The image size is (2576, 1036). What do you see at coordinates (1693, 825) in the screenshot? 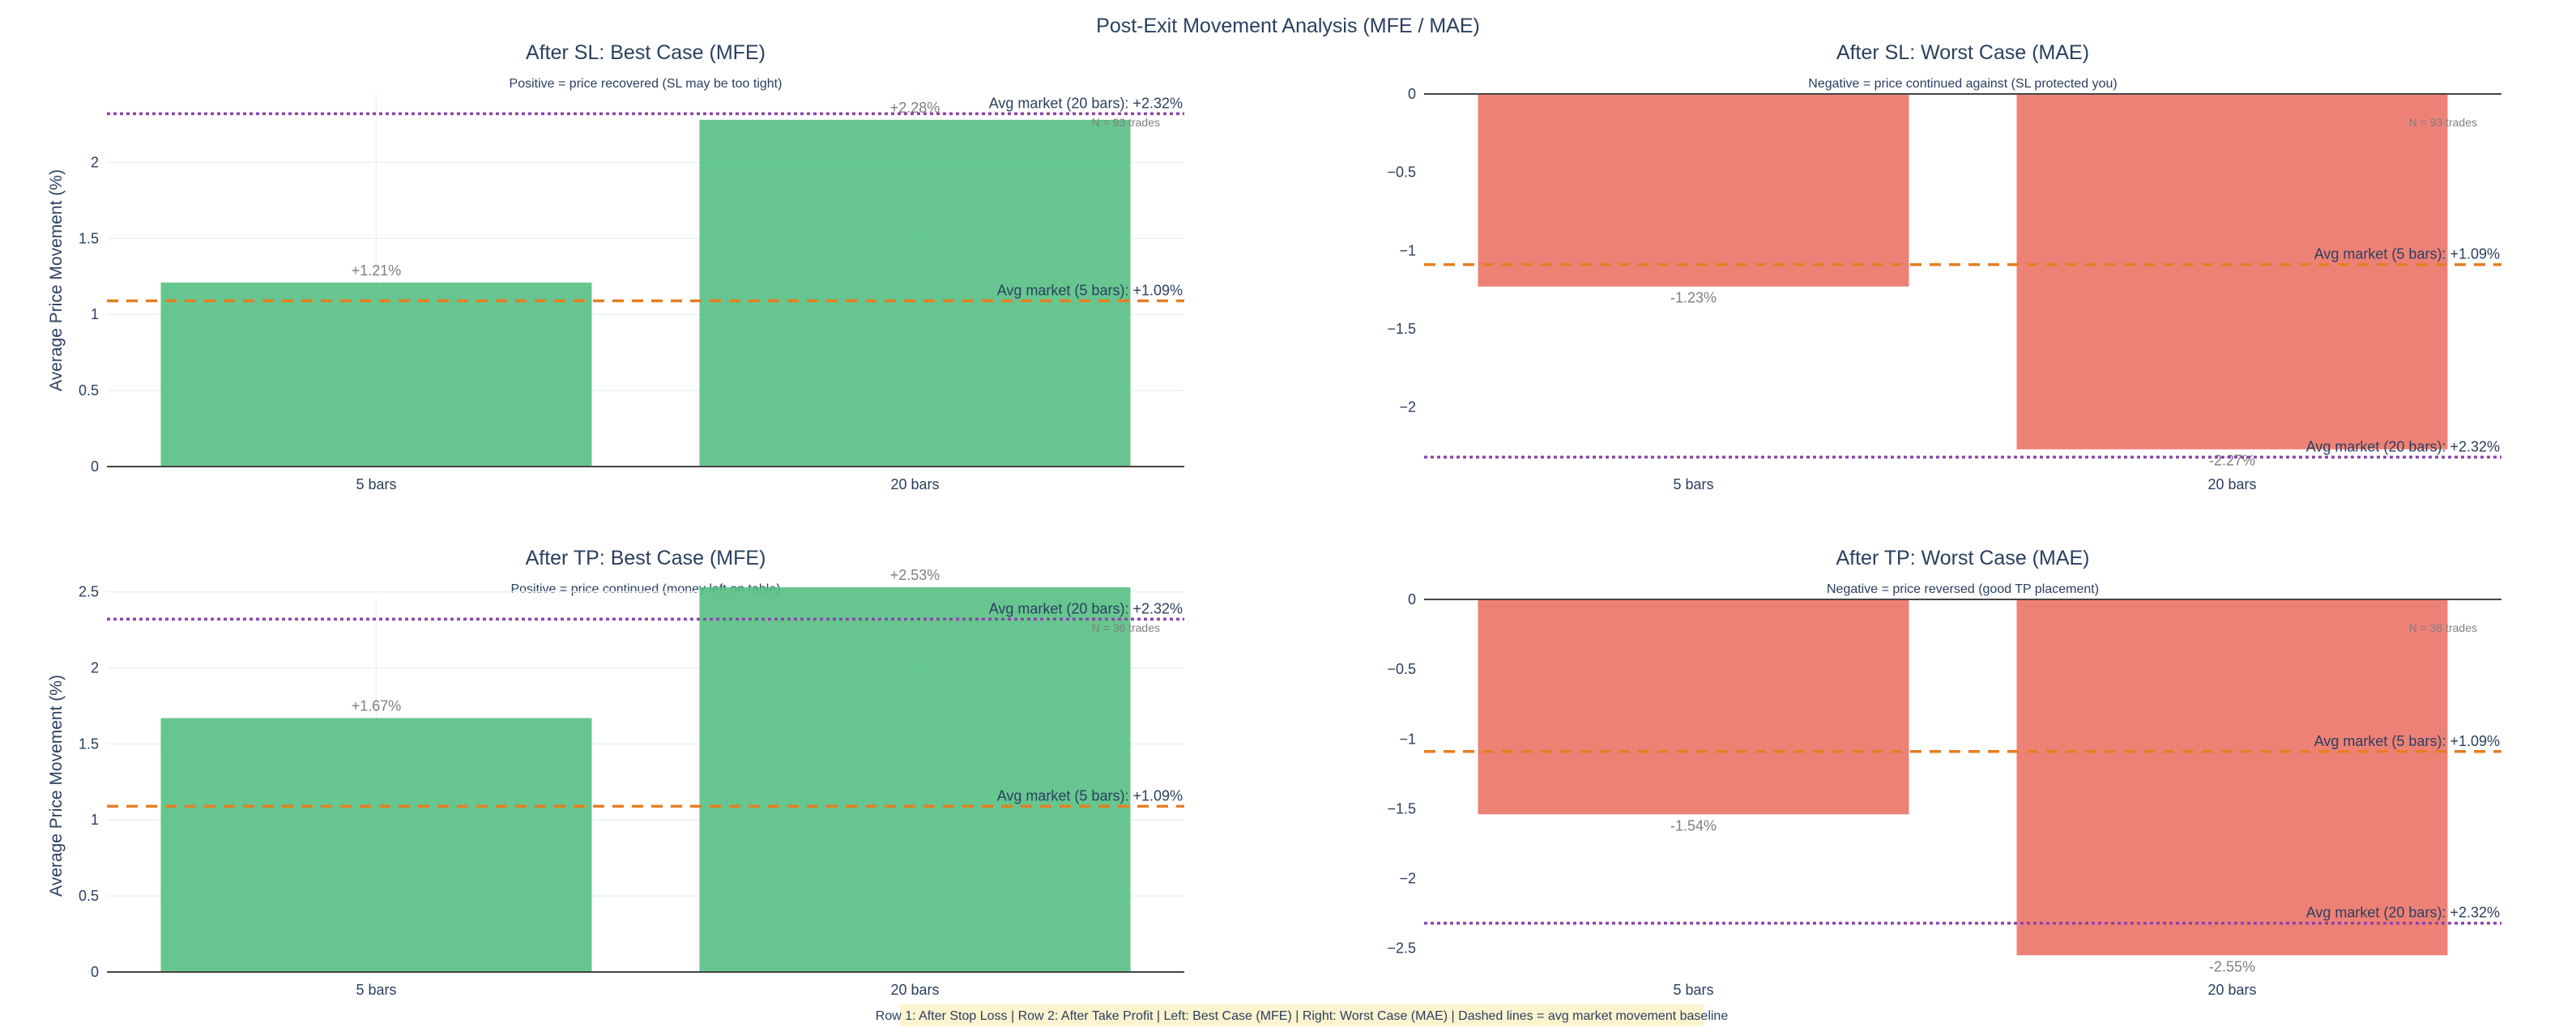
I see `bar-value-label: -1.54%` at bounding box center [1693, 825].